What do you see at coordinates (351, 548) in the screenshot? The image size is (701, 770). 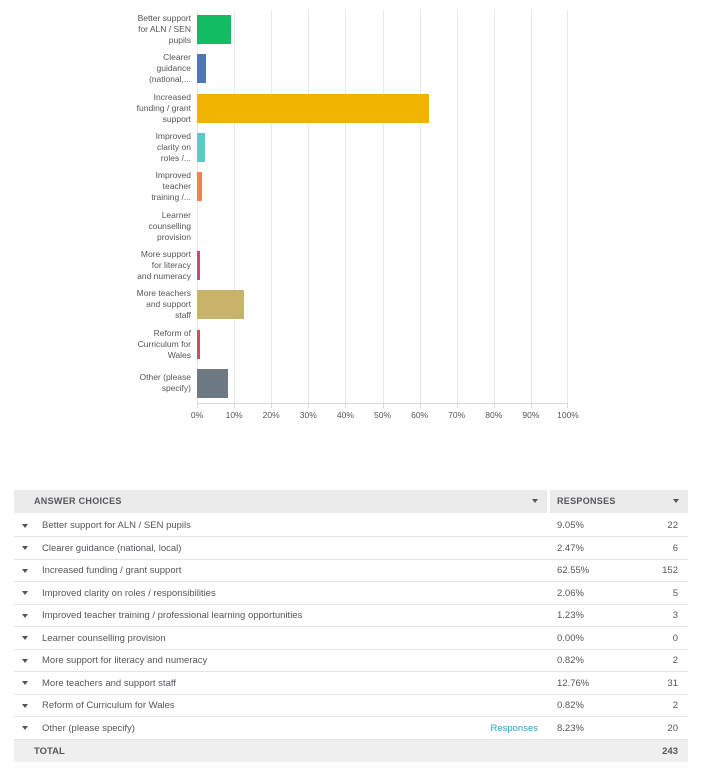 I see `table-row: Clearer guidance (national, local) 2.47% 6` at bounding box center [351, 548].